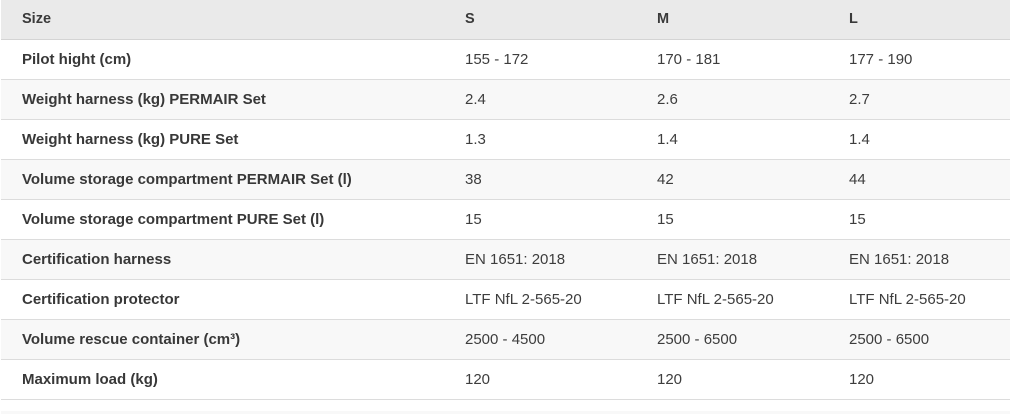 The height and width of the screenshot is (414, 1019). What do you see at coordinates (732, 219) in the screenshot?
I see `cell-value-m: 15` at bounding box center [732, 219].